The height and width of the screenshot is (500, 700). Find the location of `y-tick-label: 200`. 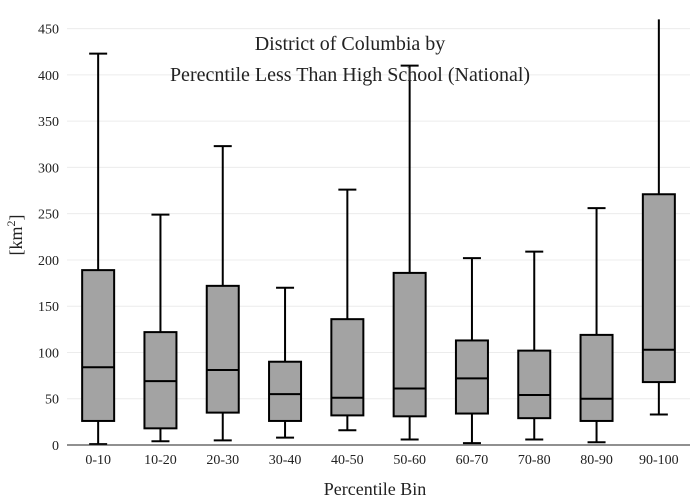

y-tick-label: 200 is located at coordinates (48, 261).